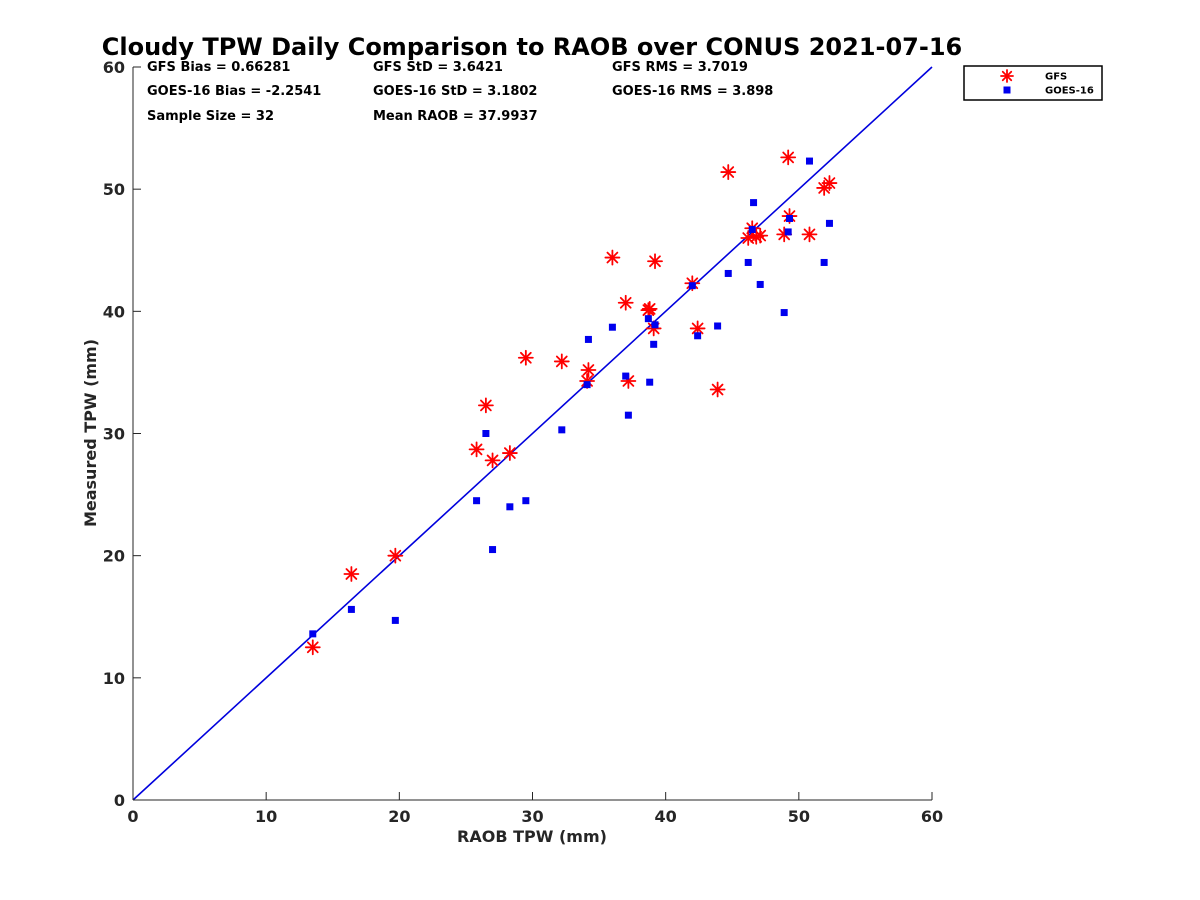 The height and width of the screenshot is (900, 1200). I want to click on x-tick-label: 40, so click(666, 816).